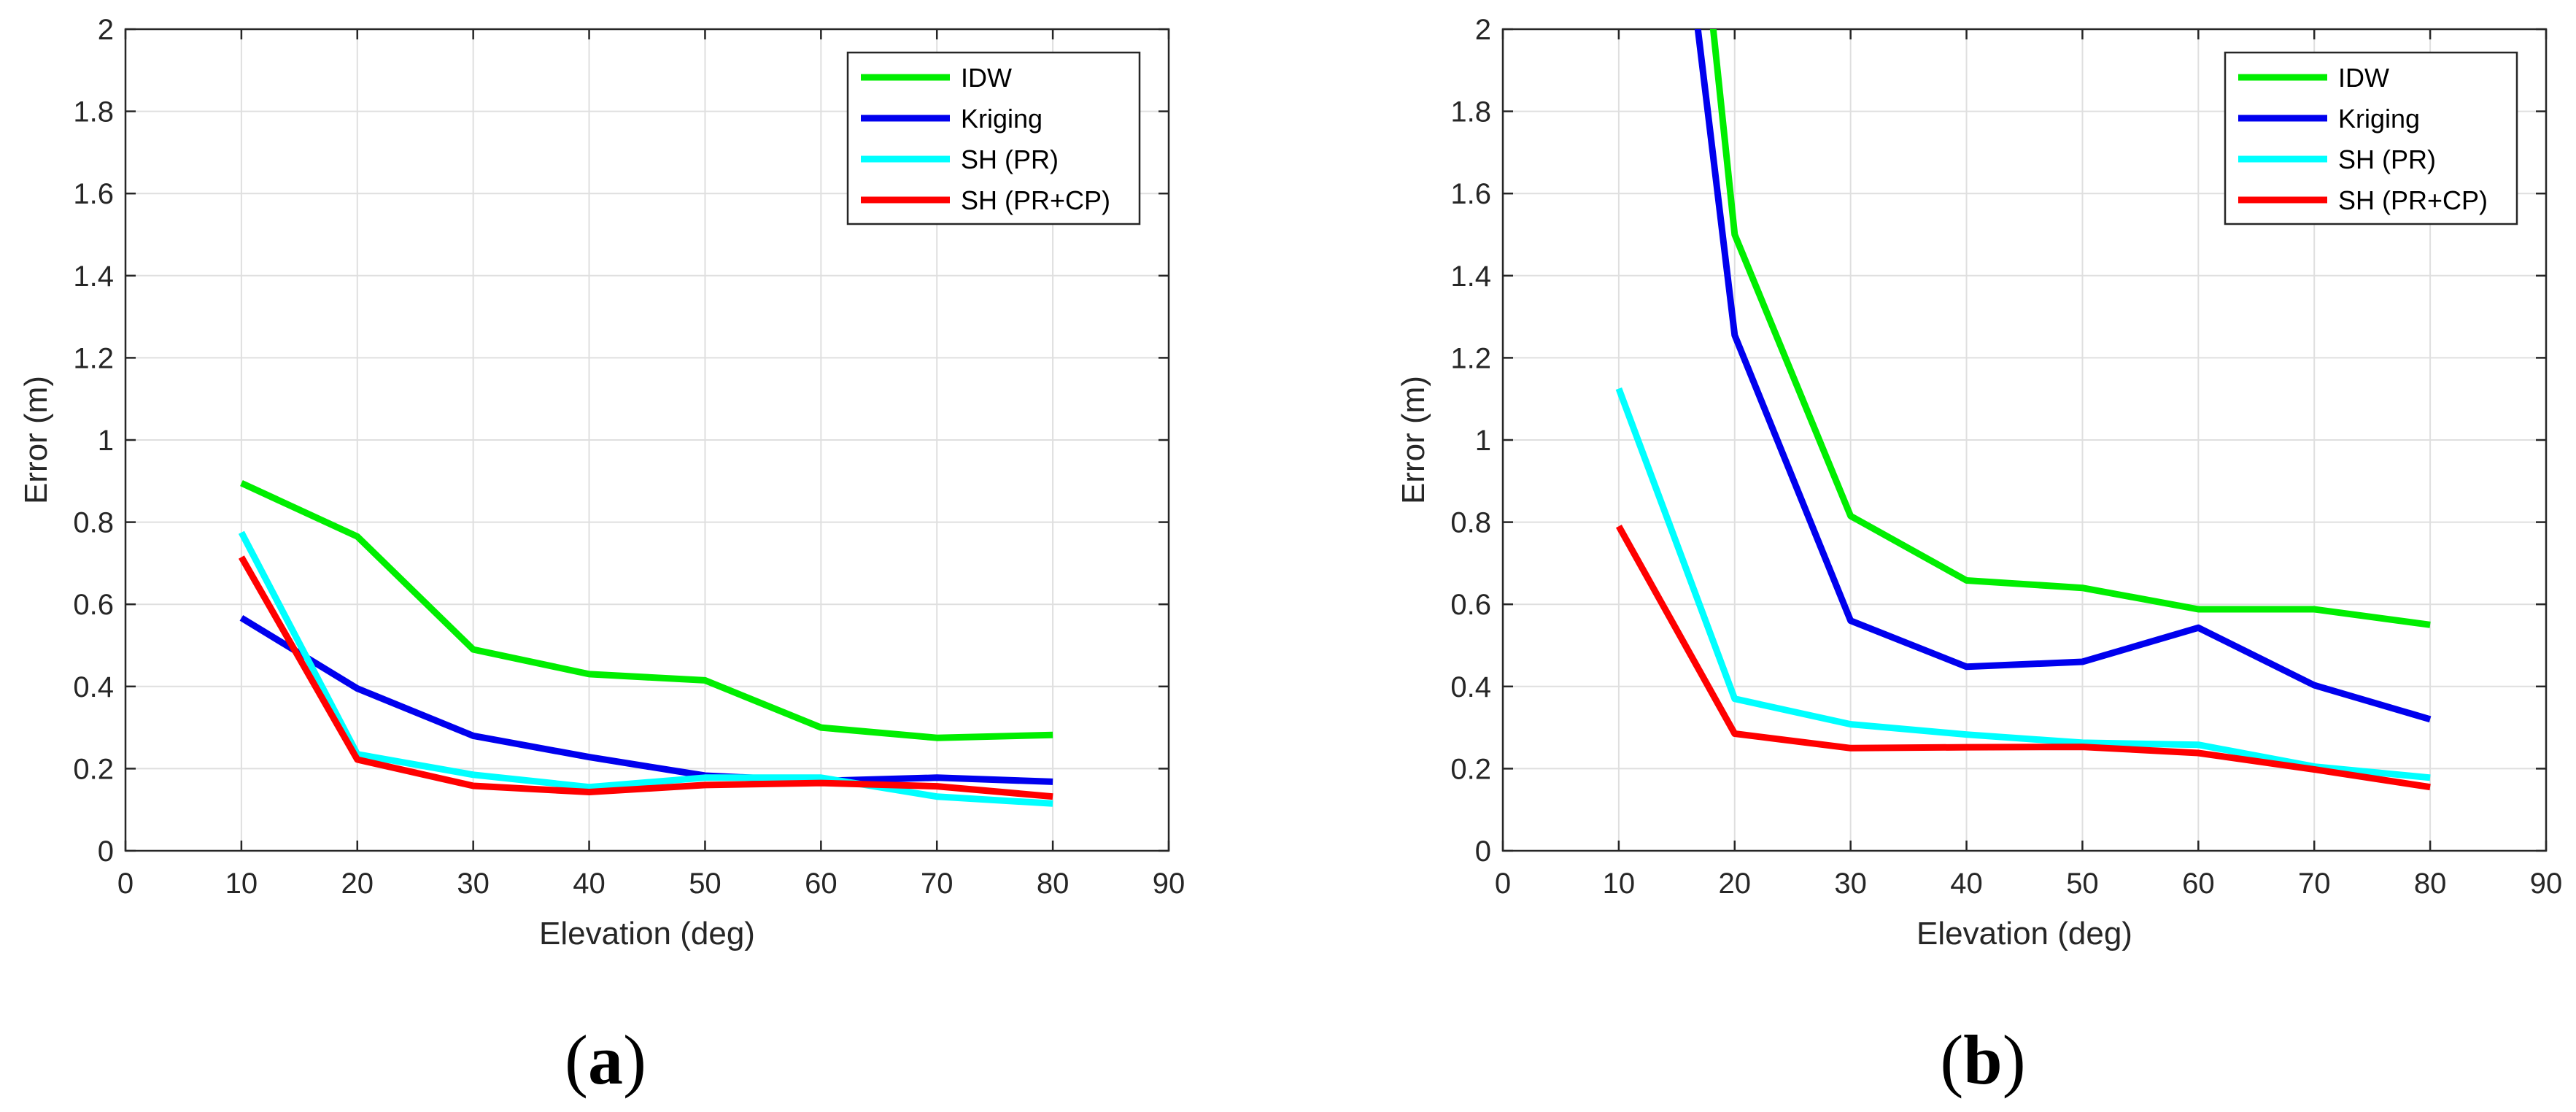  I want to click on series-line-kriging, so click(646, 699).